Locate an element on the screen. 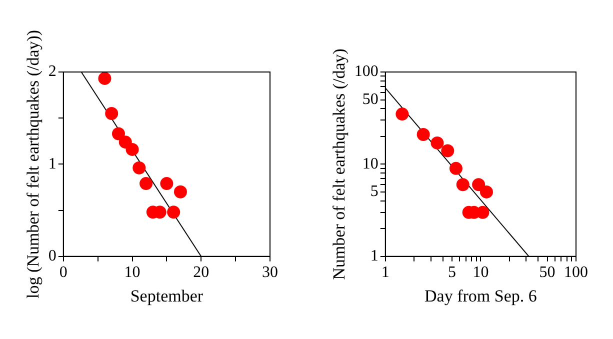  x-tick-label: 0 is located at coordinates (63, 273).